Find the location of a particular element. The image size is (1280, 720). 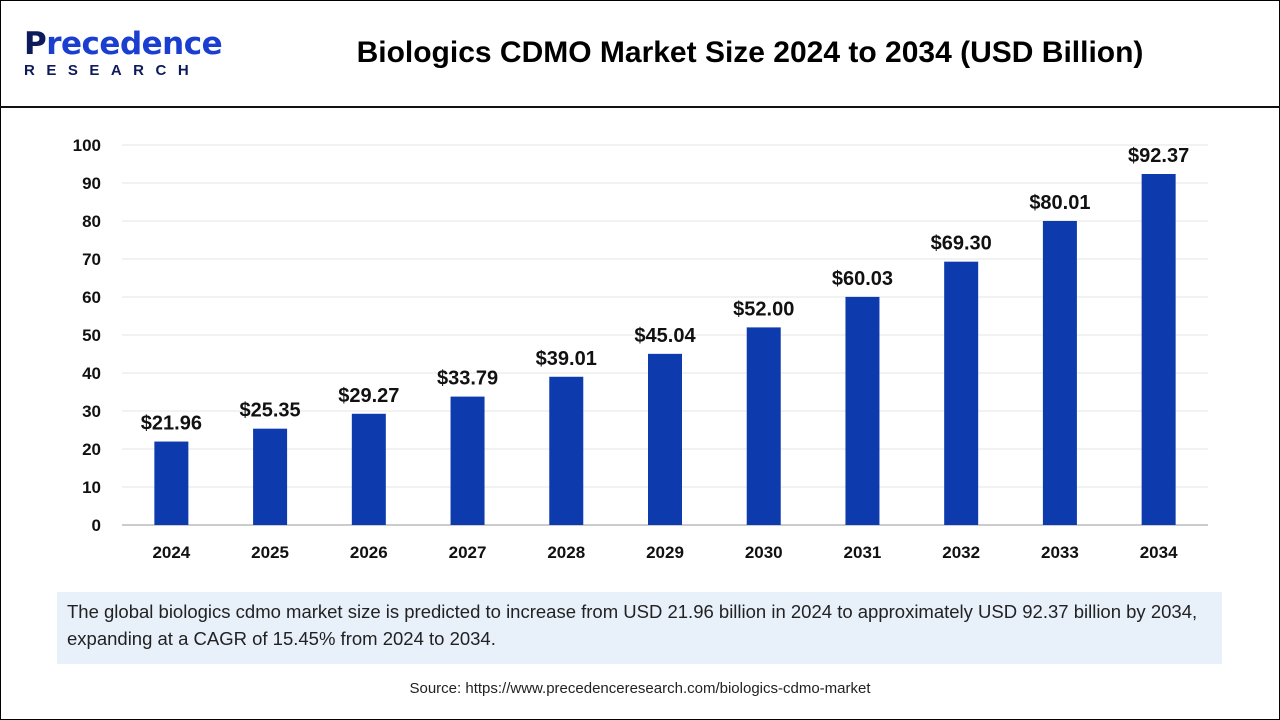

data-label: $33.79 is located at coordinates (467, 379).